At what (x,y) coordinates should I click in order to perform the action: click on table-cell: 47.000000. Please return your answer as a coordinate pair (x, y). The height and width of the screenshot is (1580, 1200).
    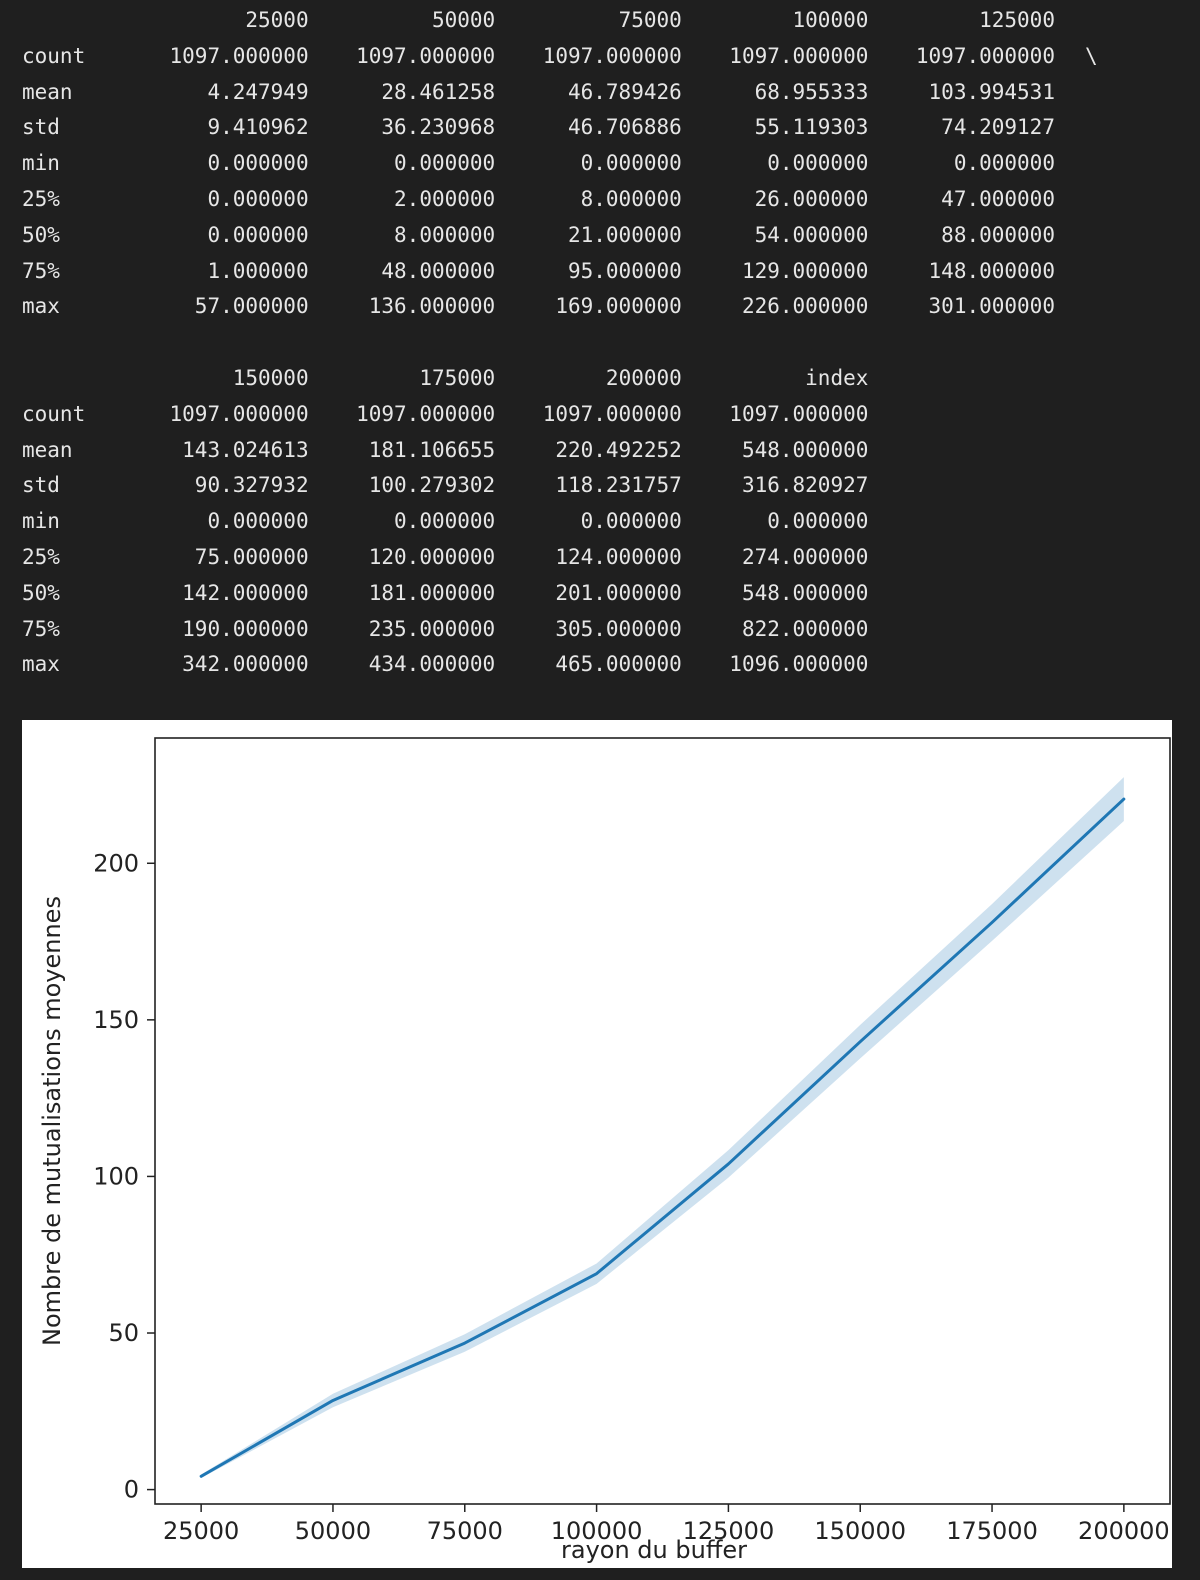
    Looking at the image, I should click on (998, 198).